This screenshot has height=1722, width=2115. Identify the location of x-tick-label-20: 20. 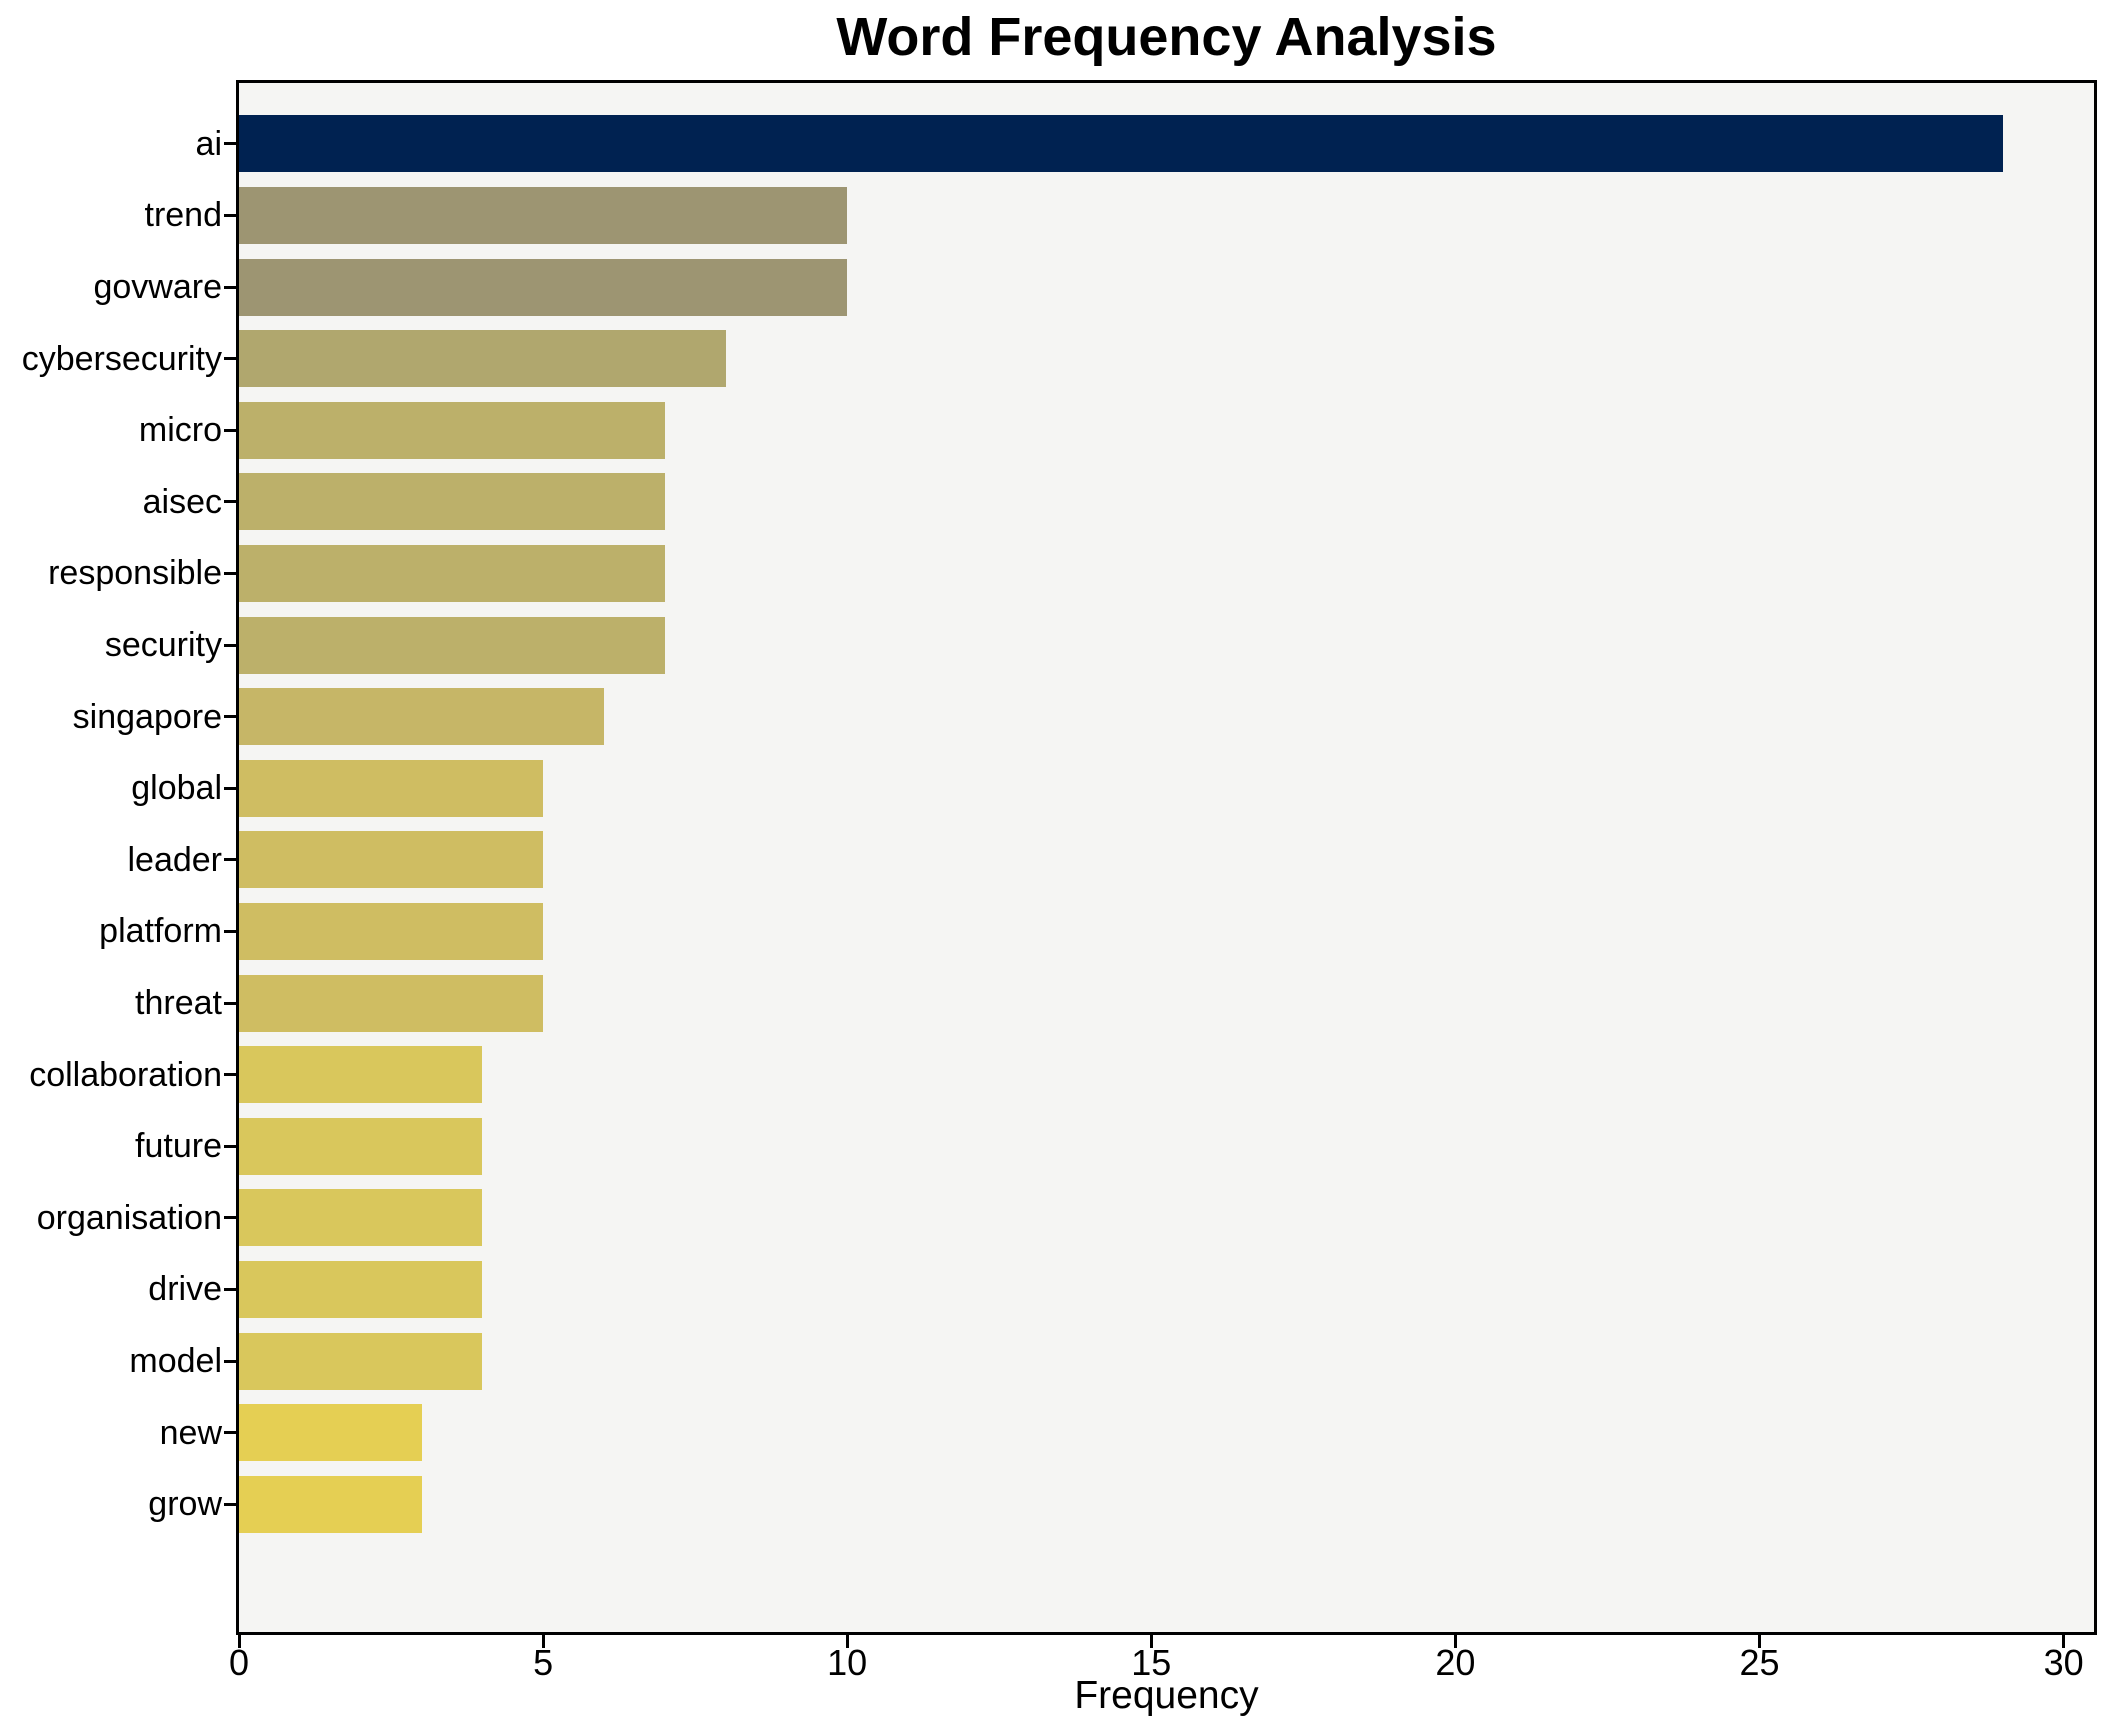
(1455, 1662).